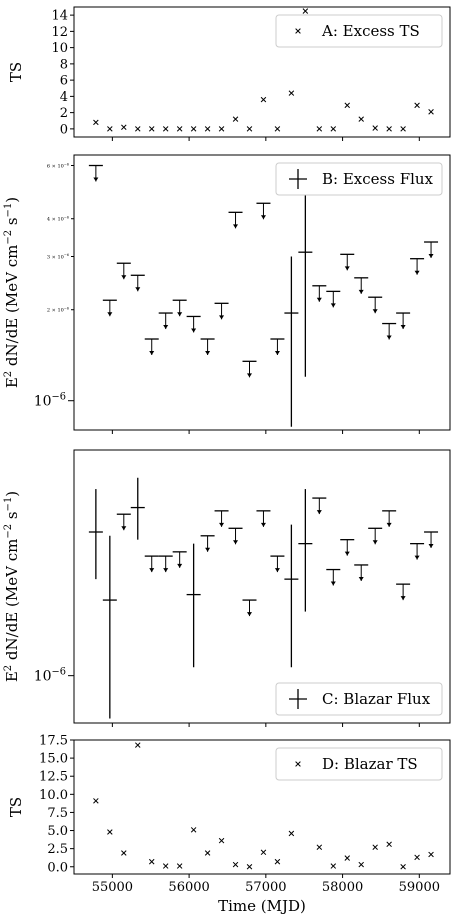 The height and width of the screenshot is (919, 460). What do you see at coordinates (378, 179) in the screenshot?
I see `panel-B-legend-label: B: Excess Flux` at bounding box center [378, 179].